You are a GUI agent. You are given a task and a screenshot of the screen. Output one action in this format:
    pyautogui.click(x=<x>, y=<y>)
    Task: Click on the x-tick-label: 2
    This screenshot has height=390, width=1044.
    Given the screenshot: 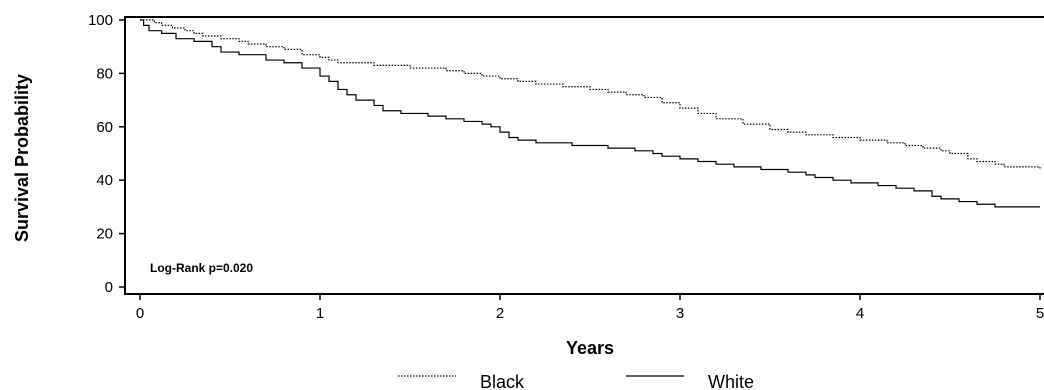 What is the action you would take?
    pyautogui.click(x=500, y=313)
    